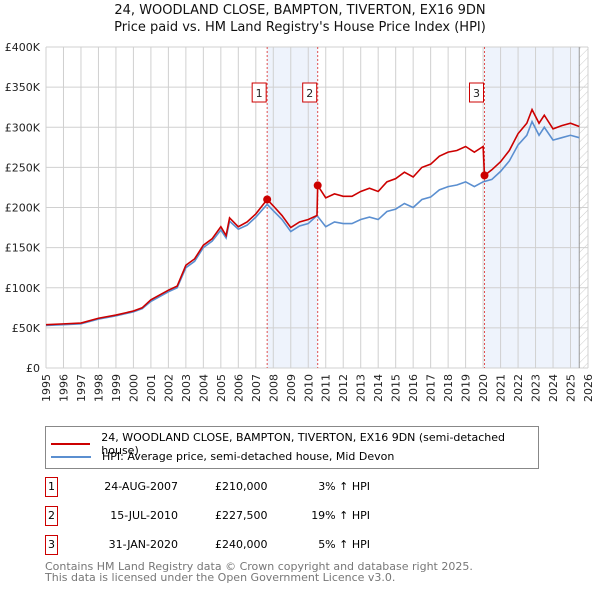 This screenshot has width=600, height=590. What do you see at coordinates (378, 388) in the screenshot?
I see `x-tick-label: 2014` at bounding box center [378, 388].